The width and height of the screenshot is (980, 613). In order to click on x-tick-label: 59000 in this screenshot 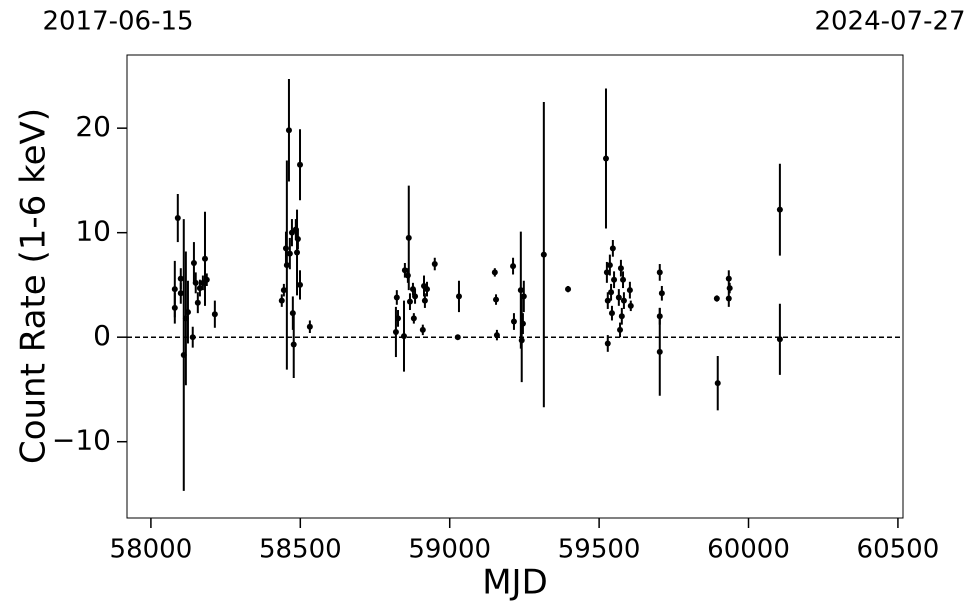, I will do `click(449, 550)`.